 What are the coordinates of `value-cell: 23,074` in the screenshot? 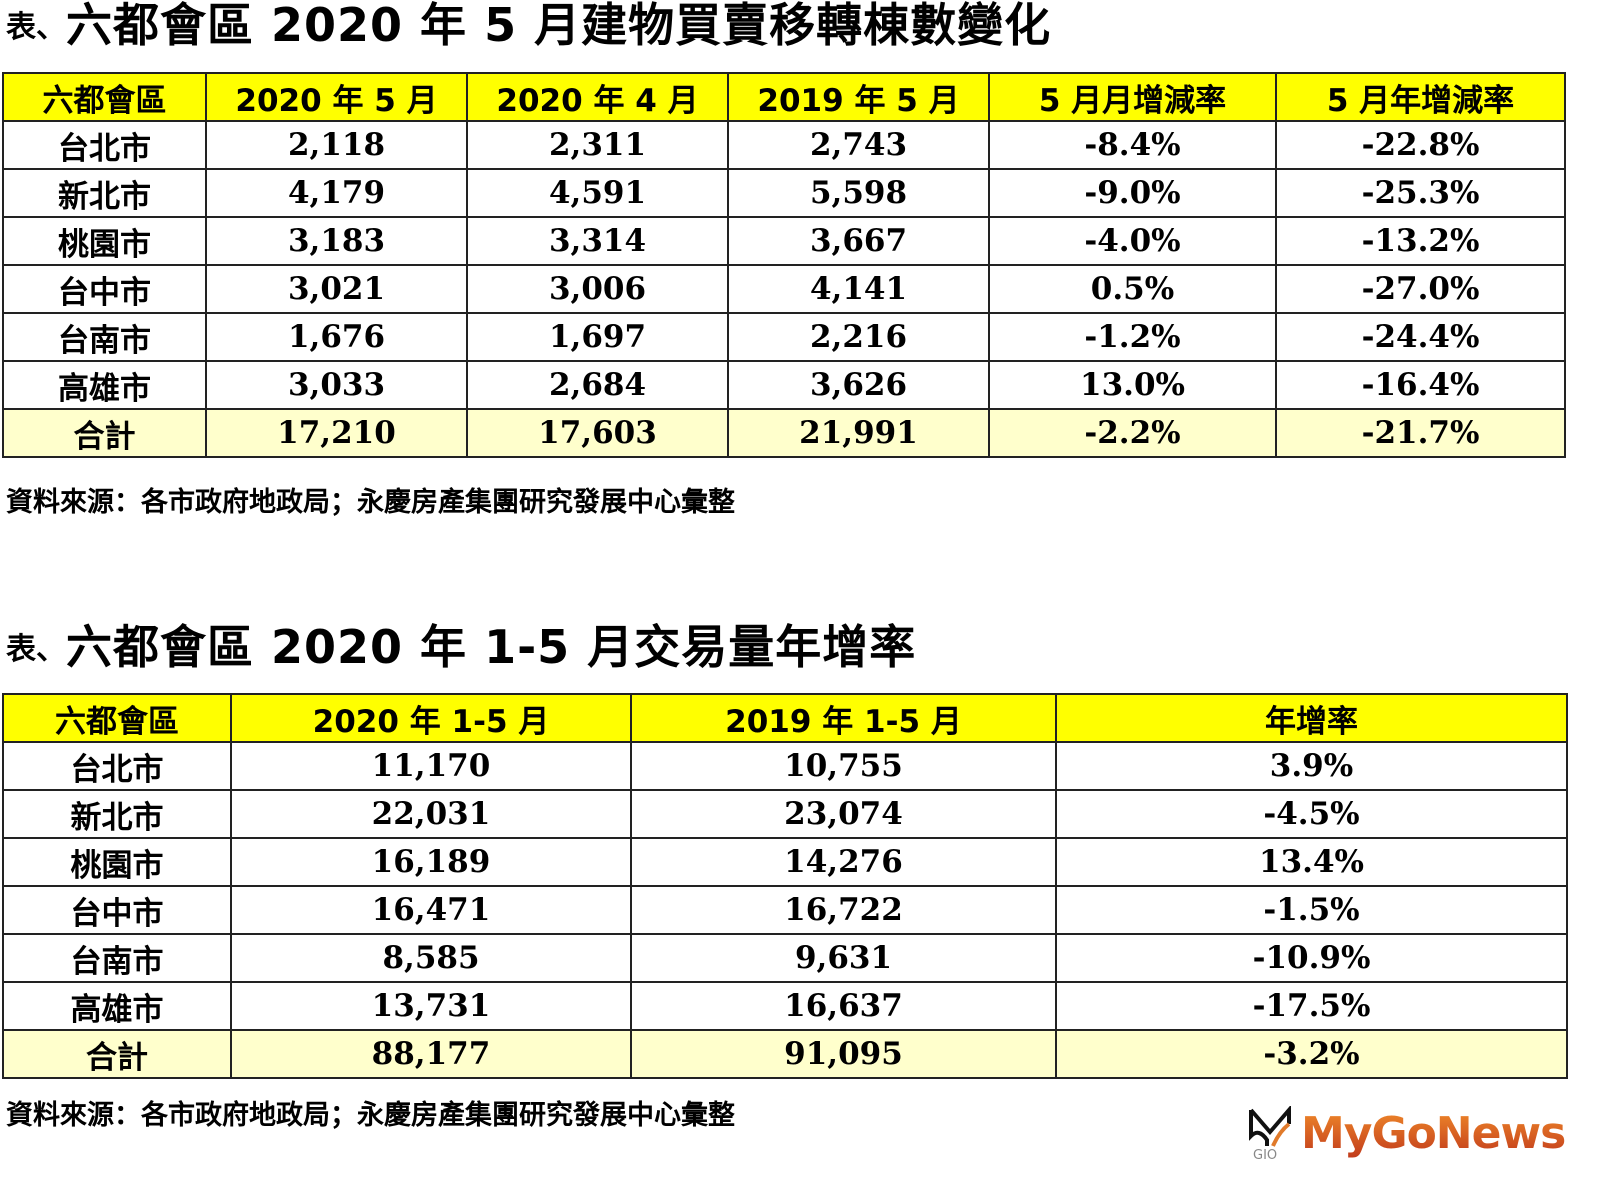 It's located at (843, 814).